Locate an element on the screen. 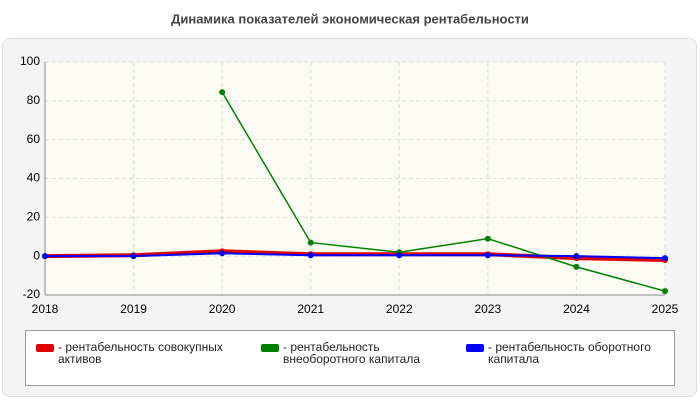 Image resolution: width=700 pixels, height=400 pixels. x-tick-label: 2020 is located at coordinates (222, 309).